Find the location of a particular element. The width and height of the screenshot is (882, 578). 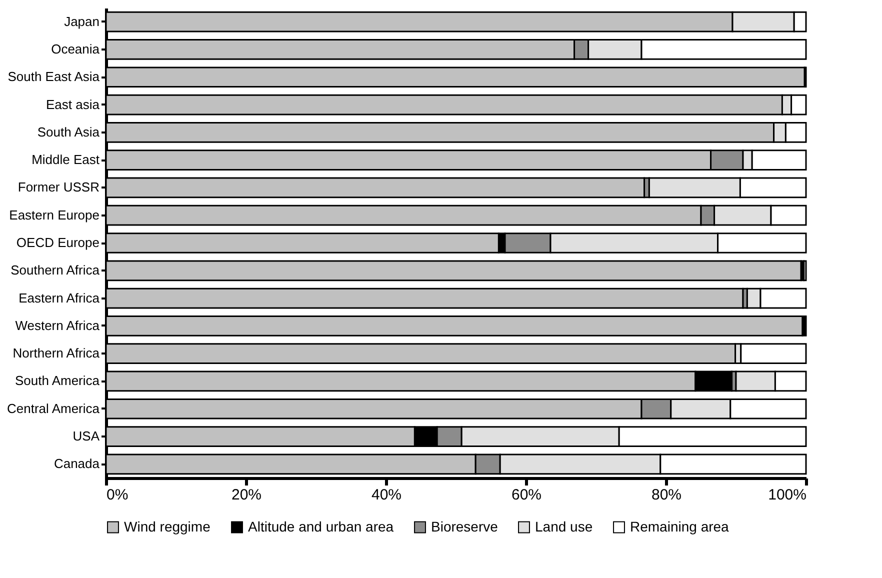

y-tick-label: Southern Africa is located at coordinates (55, 270).